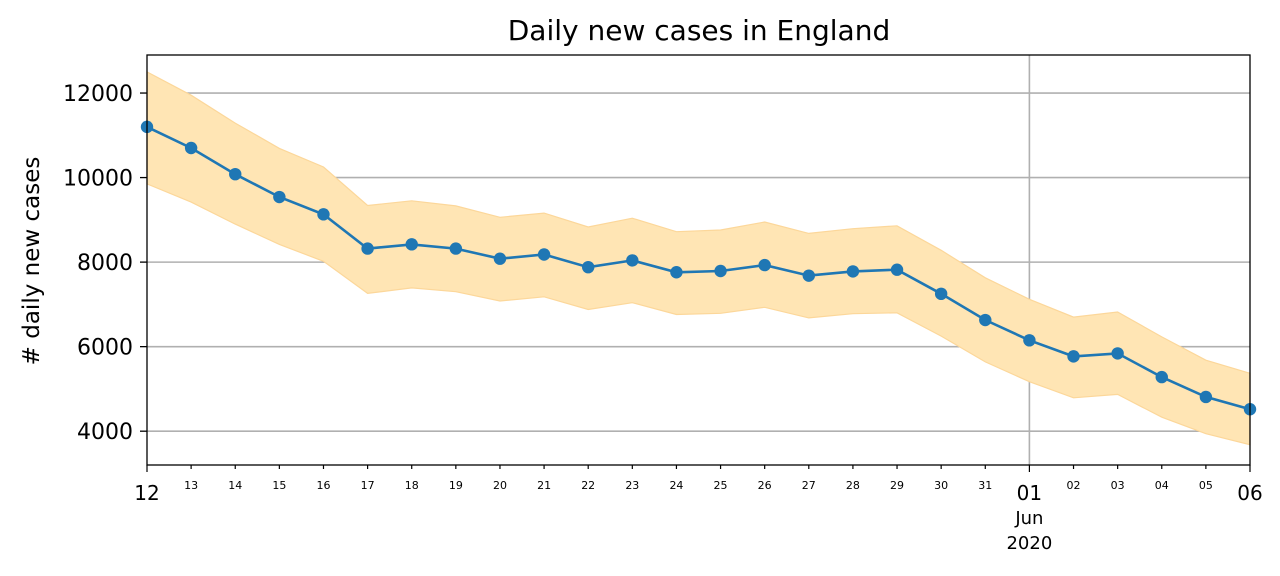 Image resolution: width=1280 pixels, height=576 pixels. I want to click on y-tick-label: 10000, so click(98, 179).